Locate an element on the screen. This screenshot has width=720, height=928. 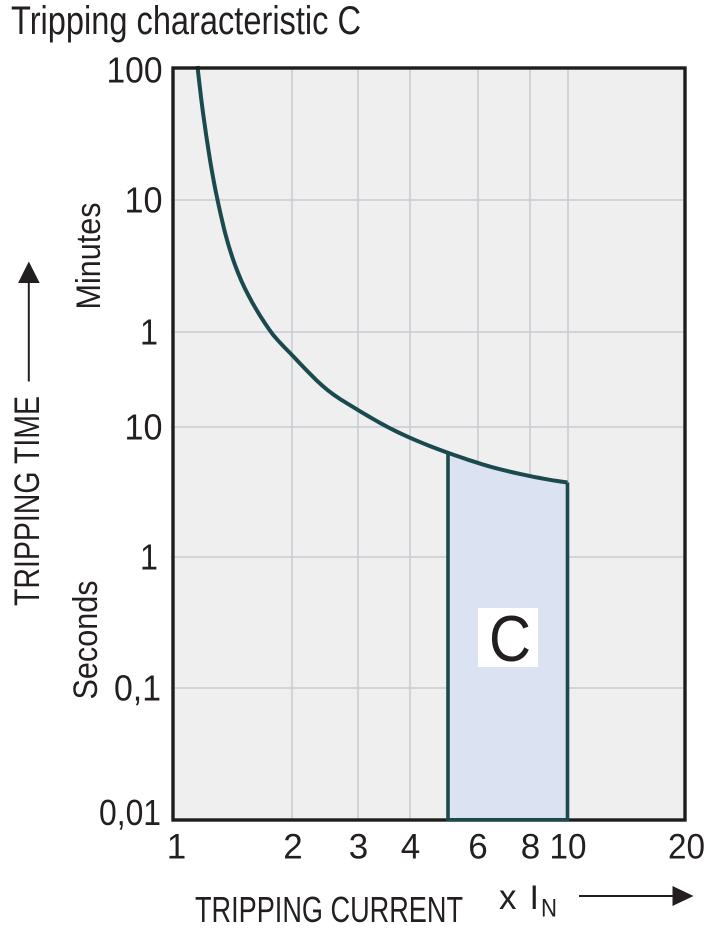
svg-text: TRIPPING CURRENT is located at coordinates (329, 908).